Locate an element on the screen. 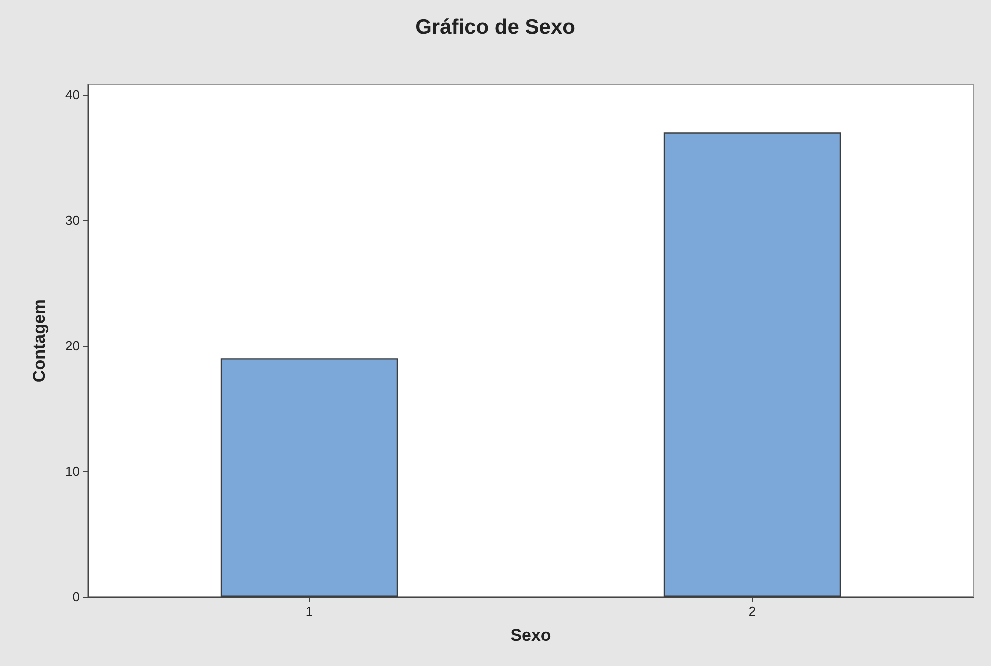  y-tick-label: 30 is located at coordinates (73, 220).